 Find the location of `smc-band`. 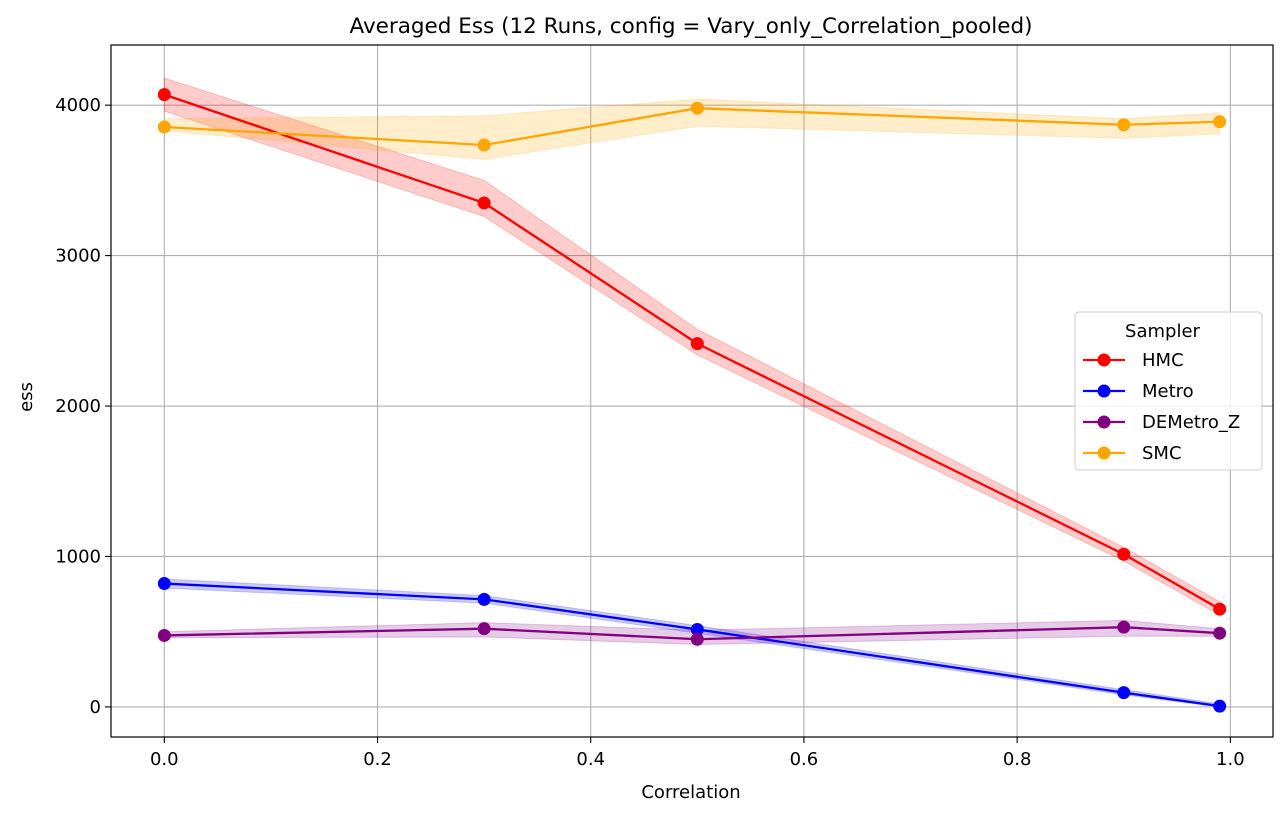

smc-band is located at coordinates (692, 129).